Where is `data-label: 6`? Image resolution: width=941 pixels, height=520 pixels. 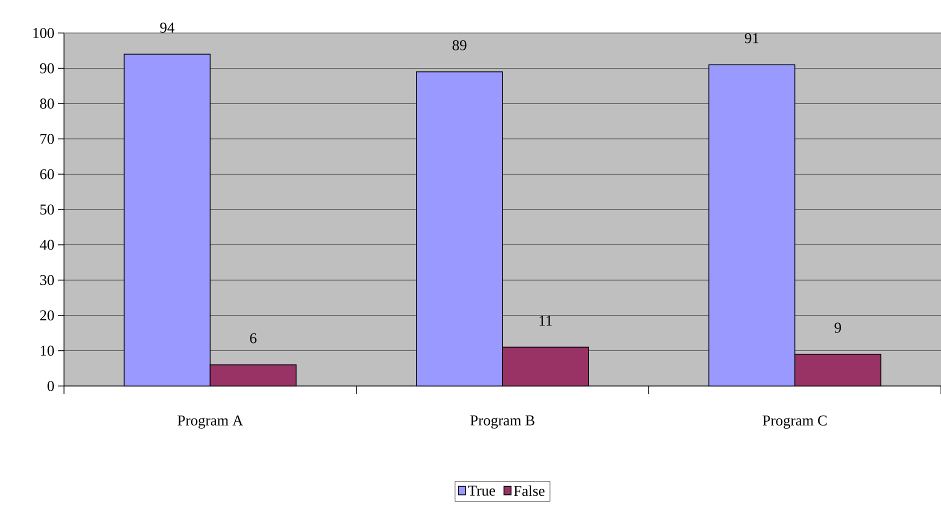 data-label: 6 is located at coordinates (253, 338).